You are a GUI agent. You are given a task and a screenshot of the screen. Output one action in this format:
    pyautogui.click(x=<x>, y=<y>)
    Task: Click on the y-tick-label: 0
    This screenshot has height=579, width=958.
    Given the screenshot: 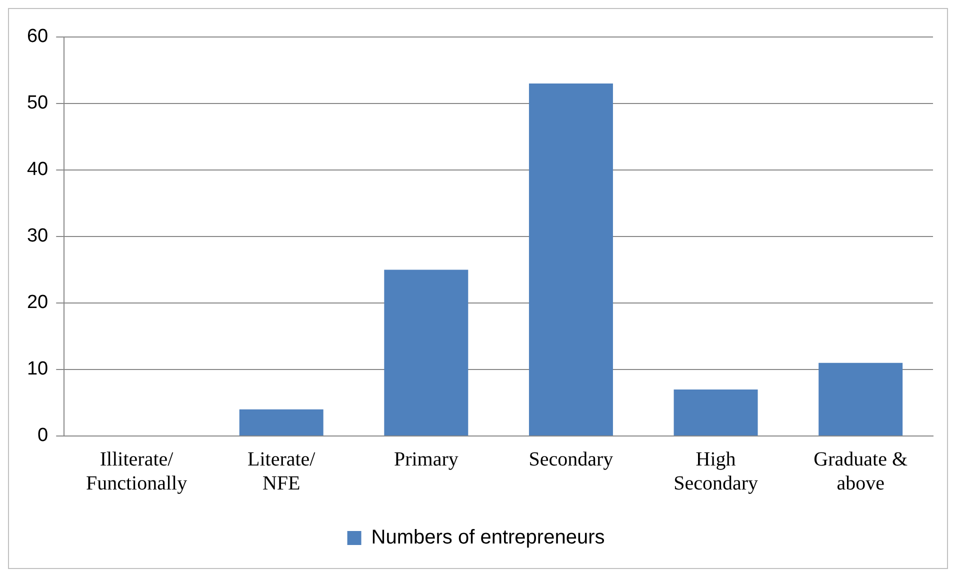 What is the action you would take?
    pyautogui.click(x=43, y=435)
    